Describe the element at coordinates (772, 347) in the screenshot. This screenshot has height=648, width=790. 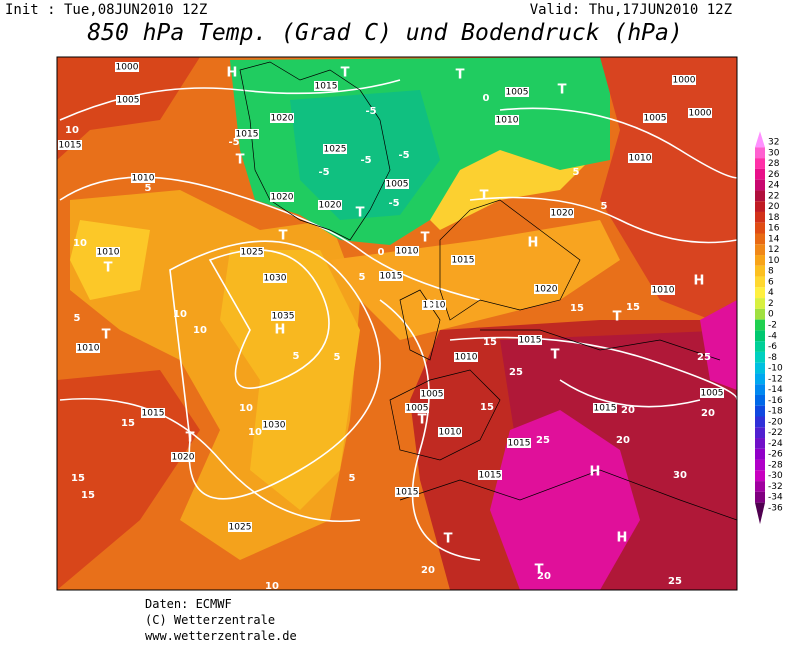
I see `colorbar-label: -6` at that location.